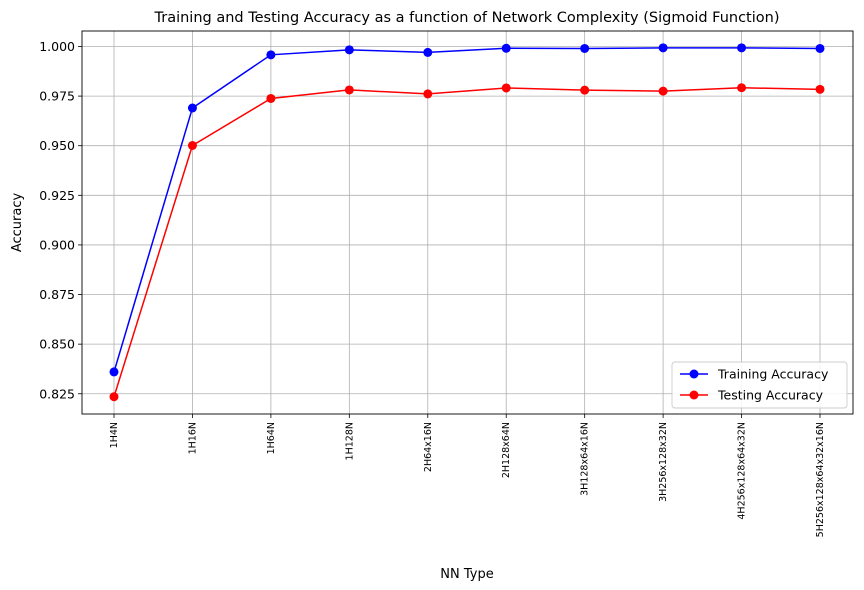  I want to click on legend: Training Accuracy Testing Accuracy, so click(759, 385).